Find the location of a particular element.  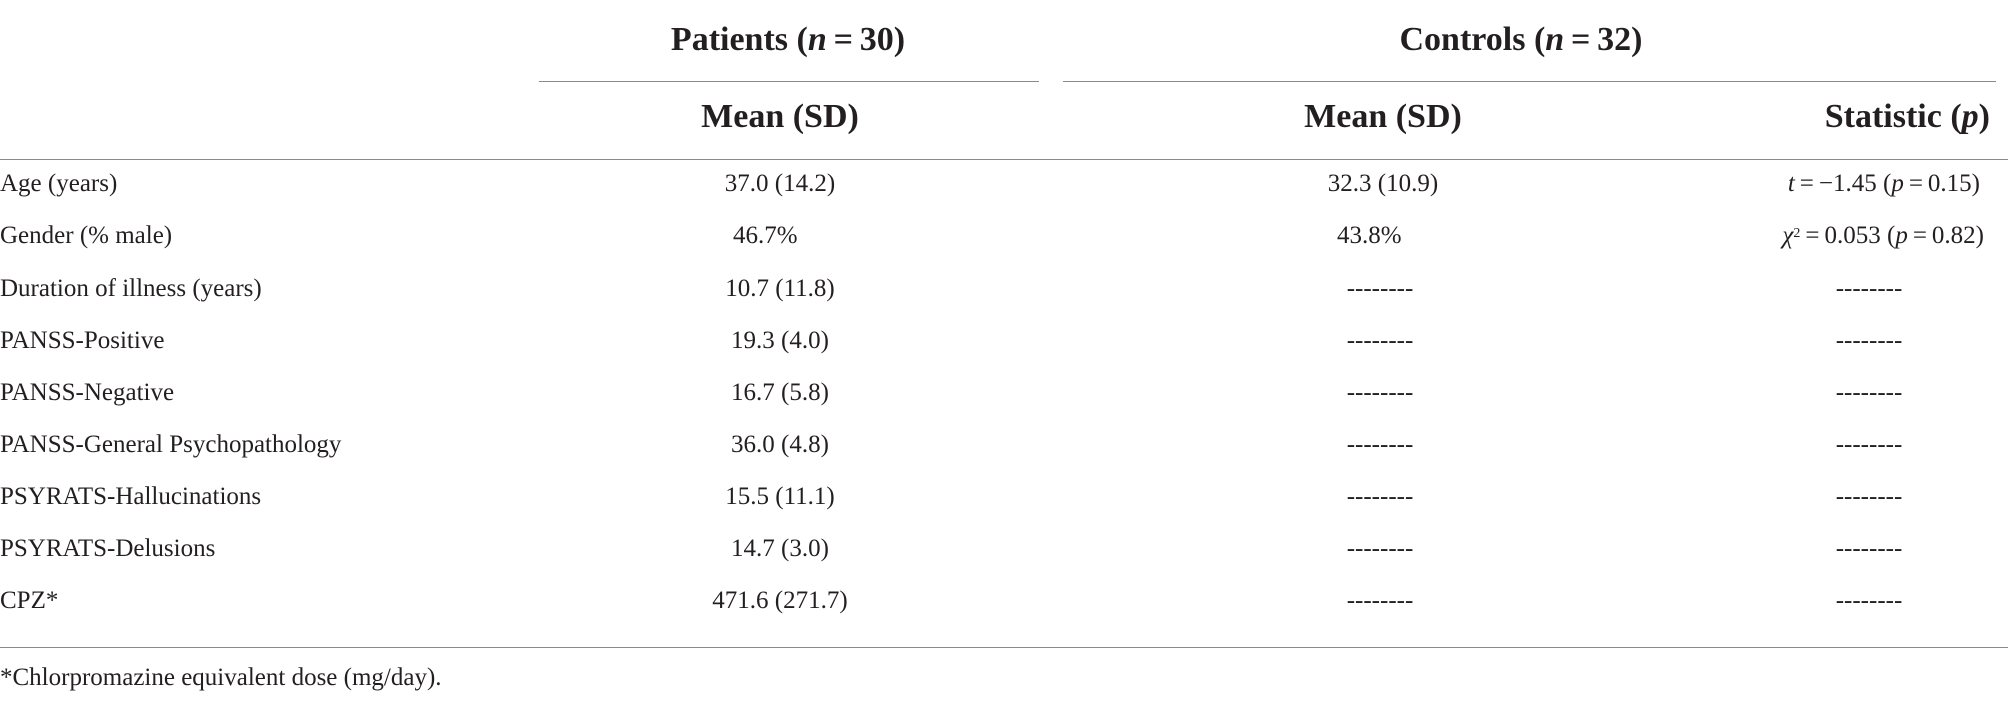

row-label-panss-positive: PANSS-Positive is located at coordinates (82, 340).